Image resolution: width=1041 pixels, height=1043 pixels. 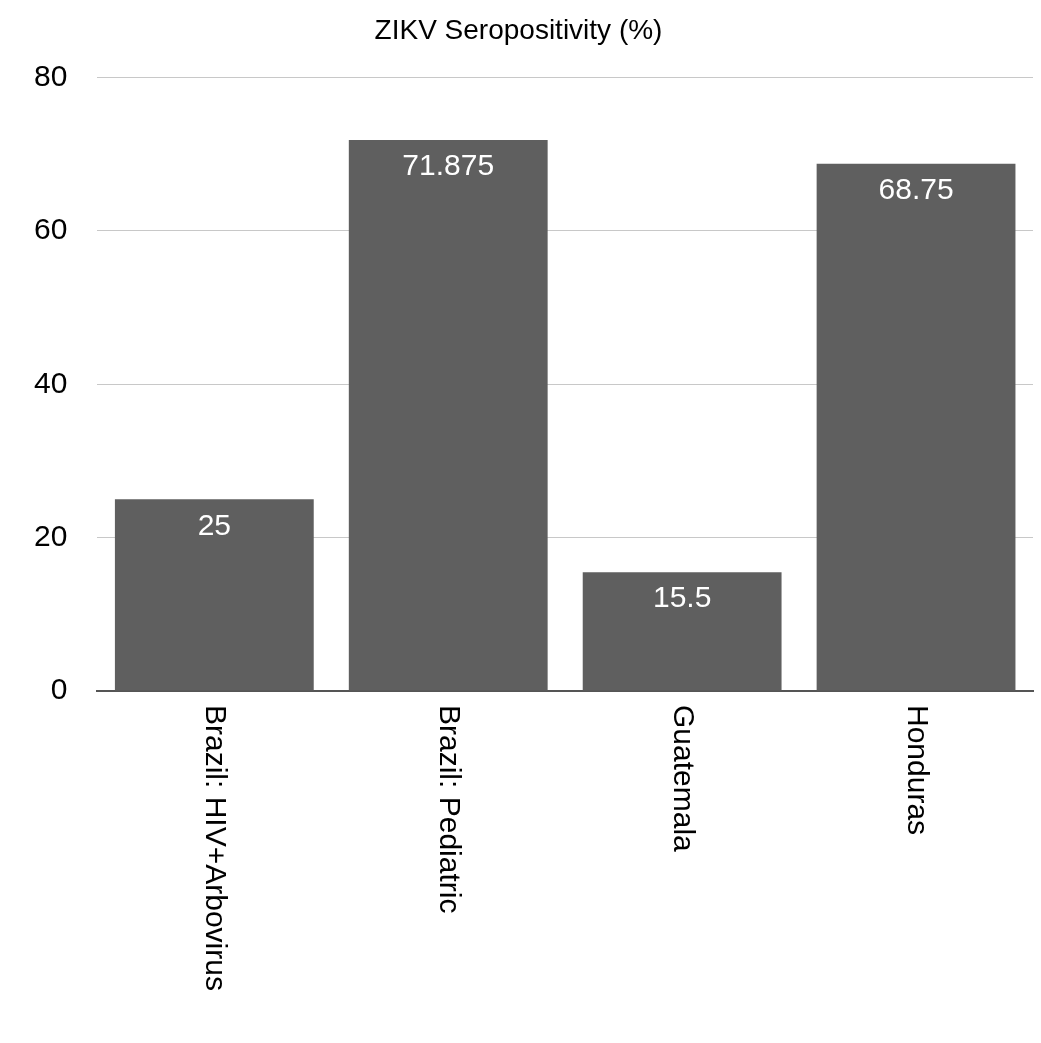 What do you see at coordinates (50, 75) in the screenshot?
I see `y-tick-label: 80` at bounding box center [50, 75].